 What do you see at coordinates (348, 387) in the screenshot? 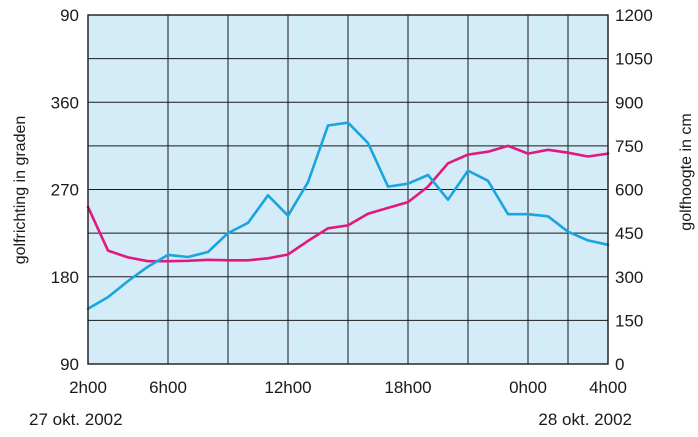
I see `x-axis-ticks: 2h00 6h00 12h00 18h00 0h00 4h00` at bounding box center [348, 387].